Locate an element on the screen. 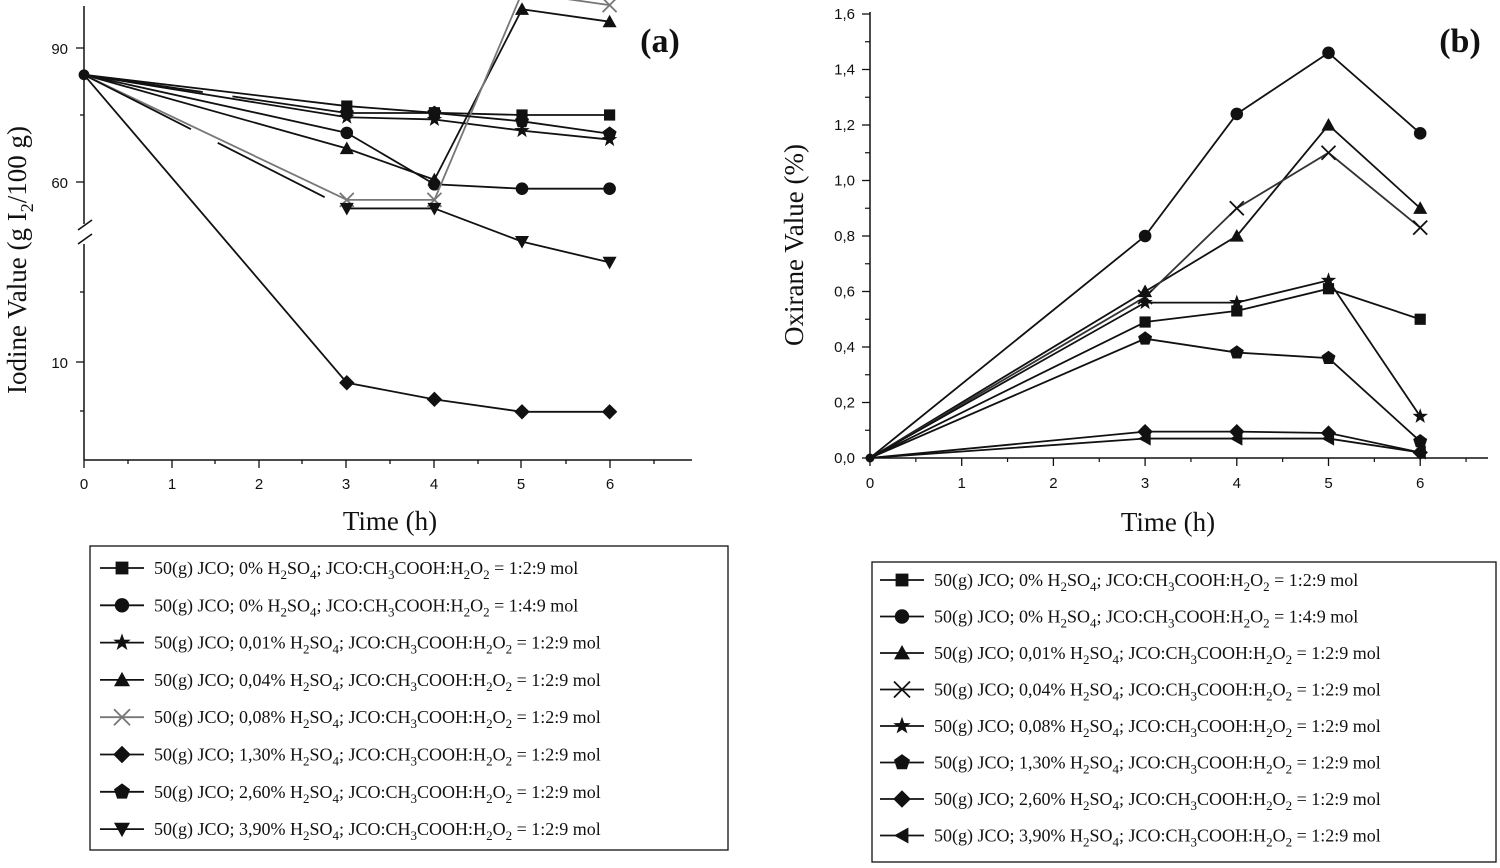  panel-a-tag: (a) is located at coordinates (660, 41).